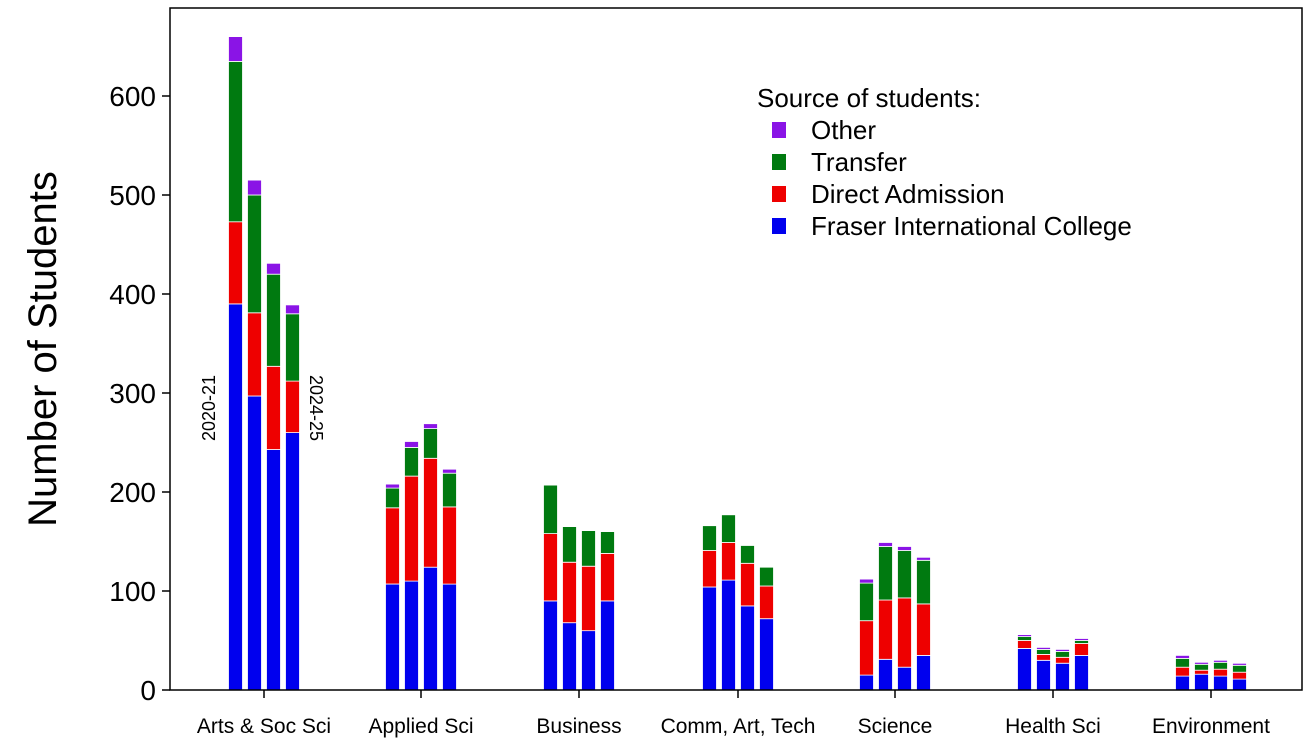 The height and width of the screenshot is (743, 1309). I want to click on legend-label: Transfer, so click(859, 162).